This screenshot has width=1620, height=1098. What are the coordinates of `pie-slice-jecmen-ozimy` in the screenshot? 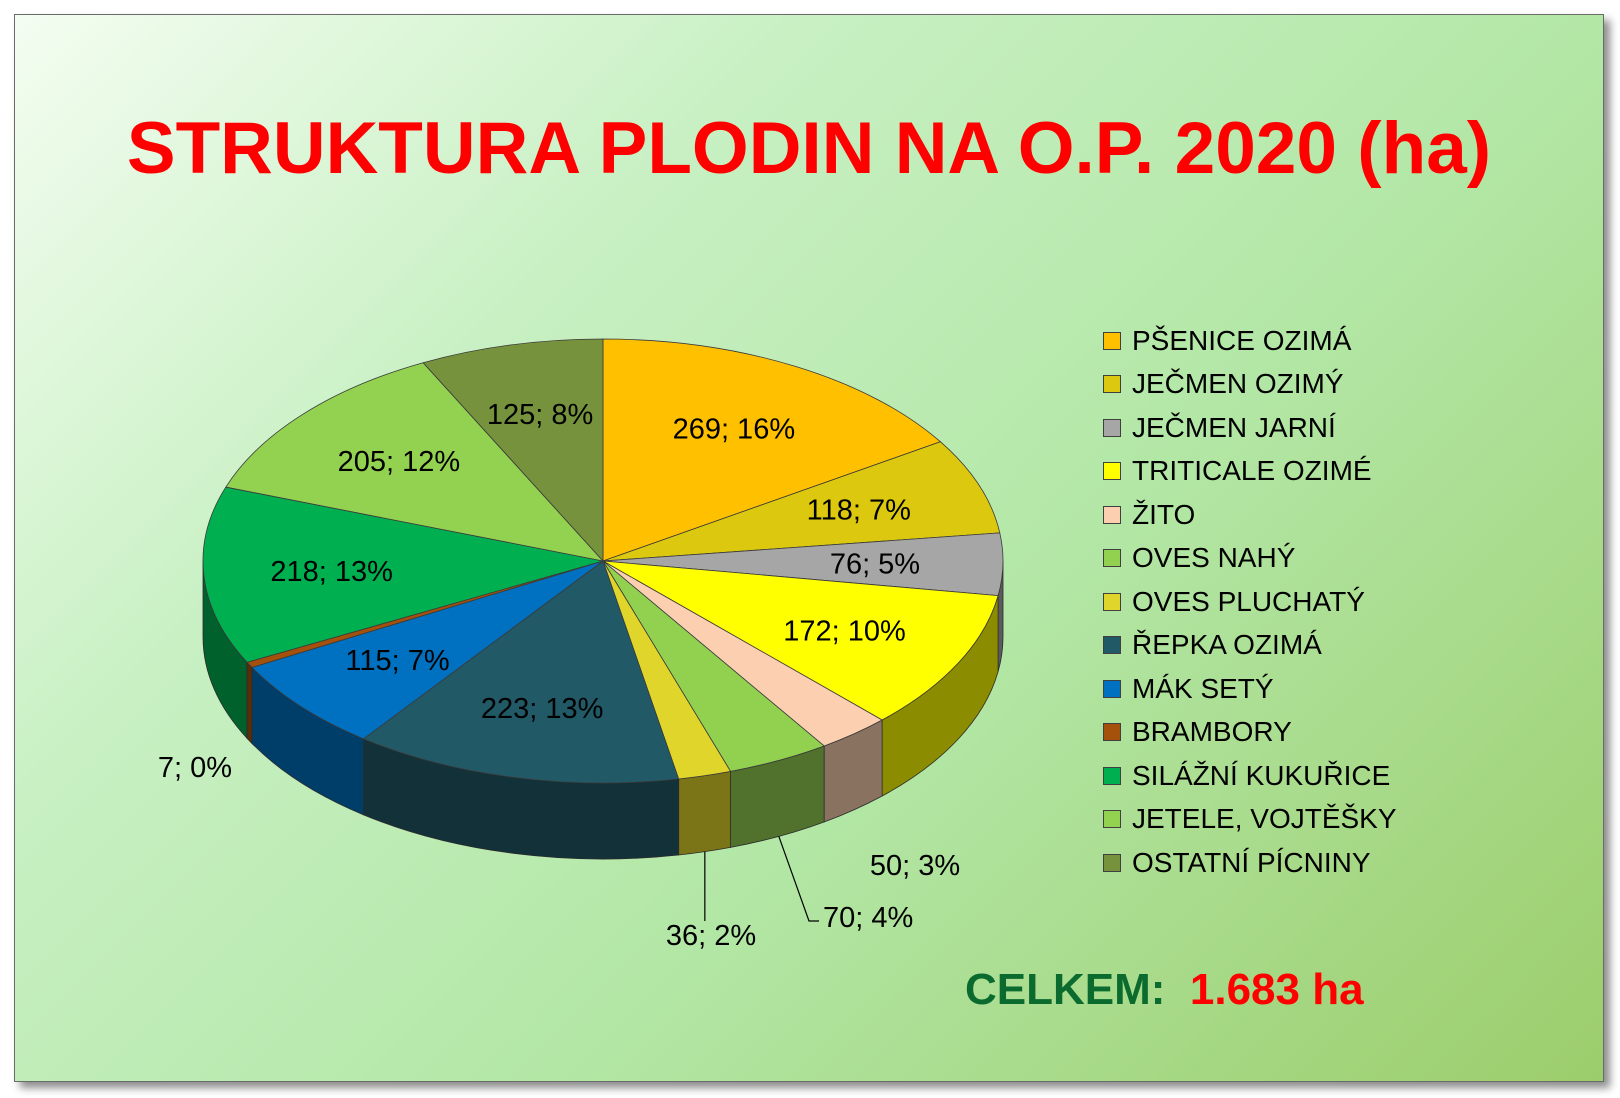 It's located at (801, 501).